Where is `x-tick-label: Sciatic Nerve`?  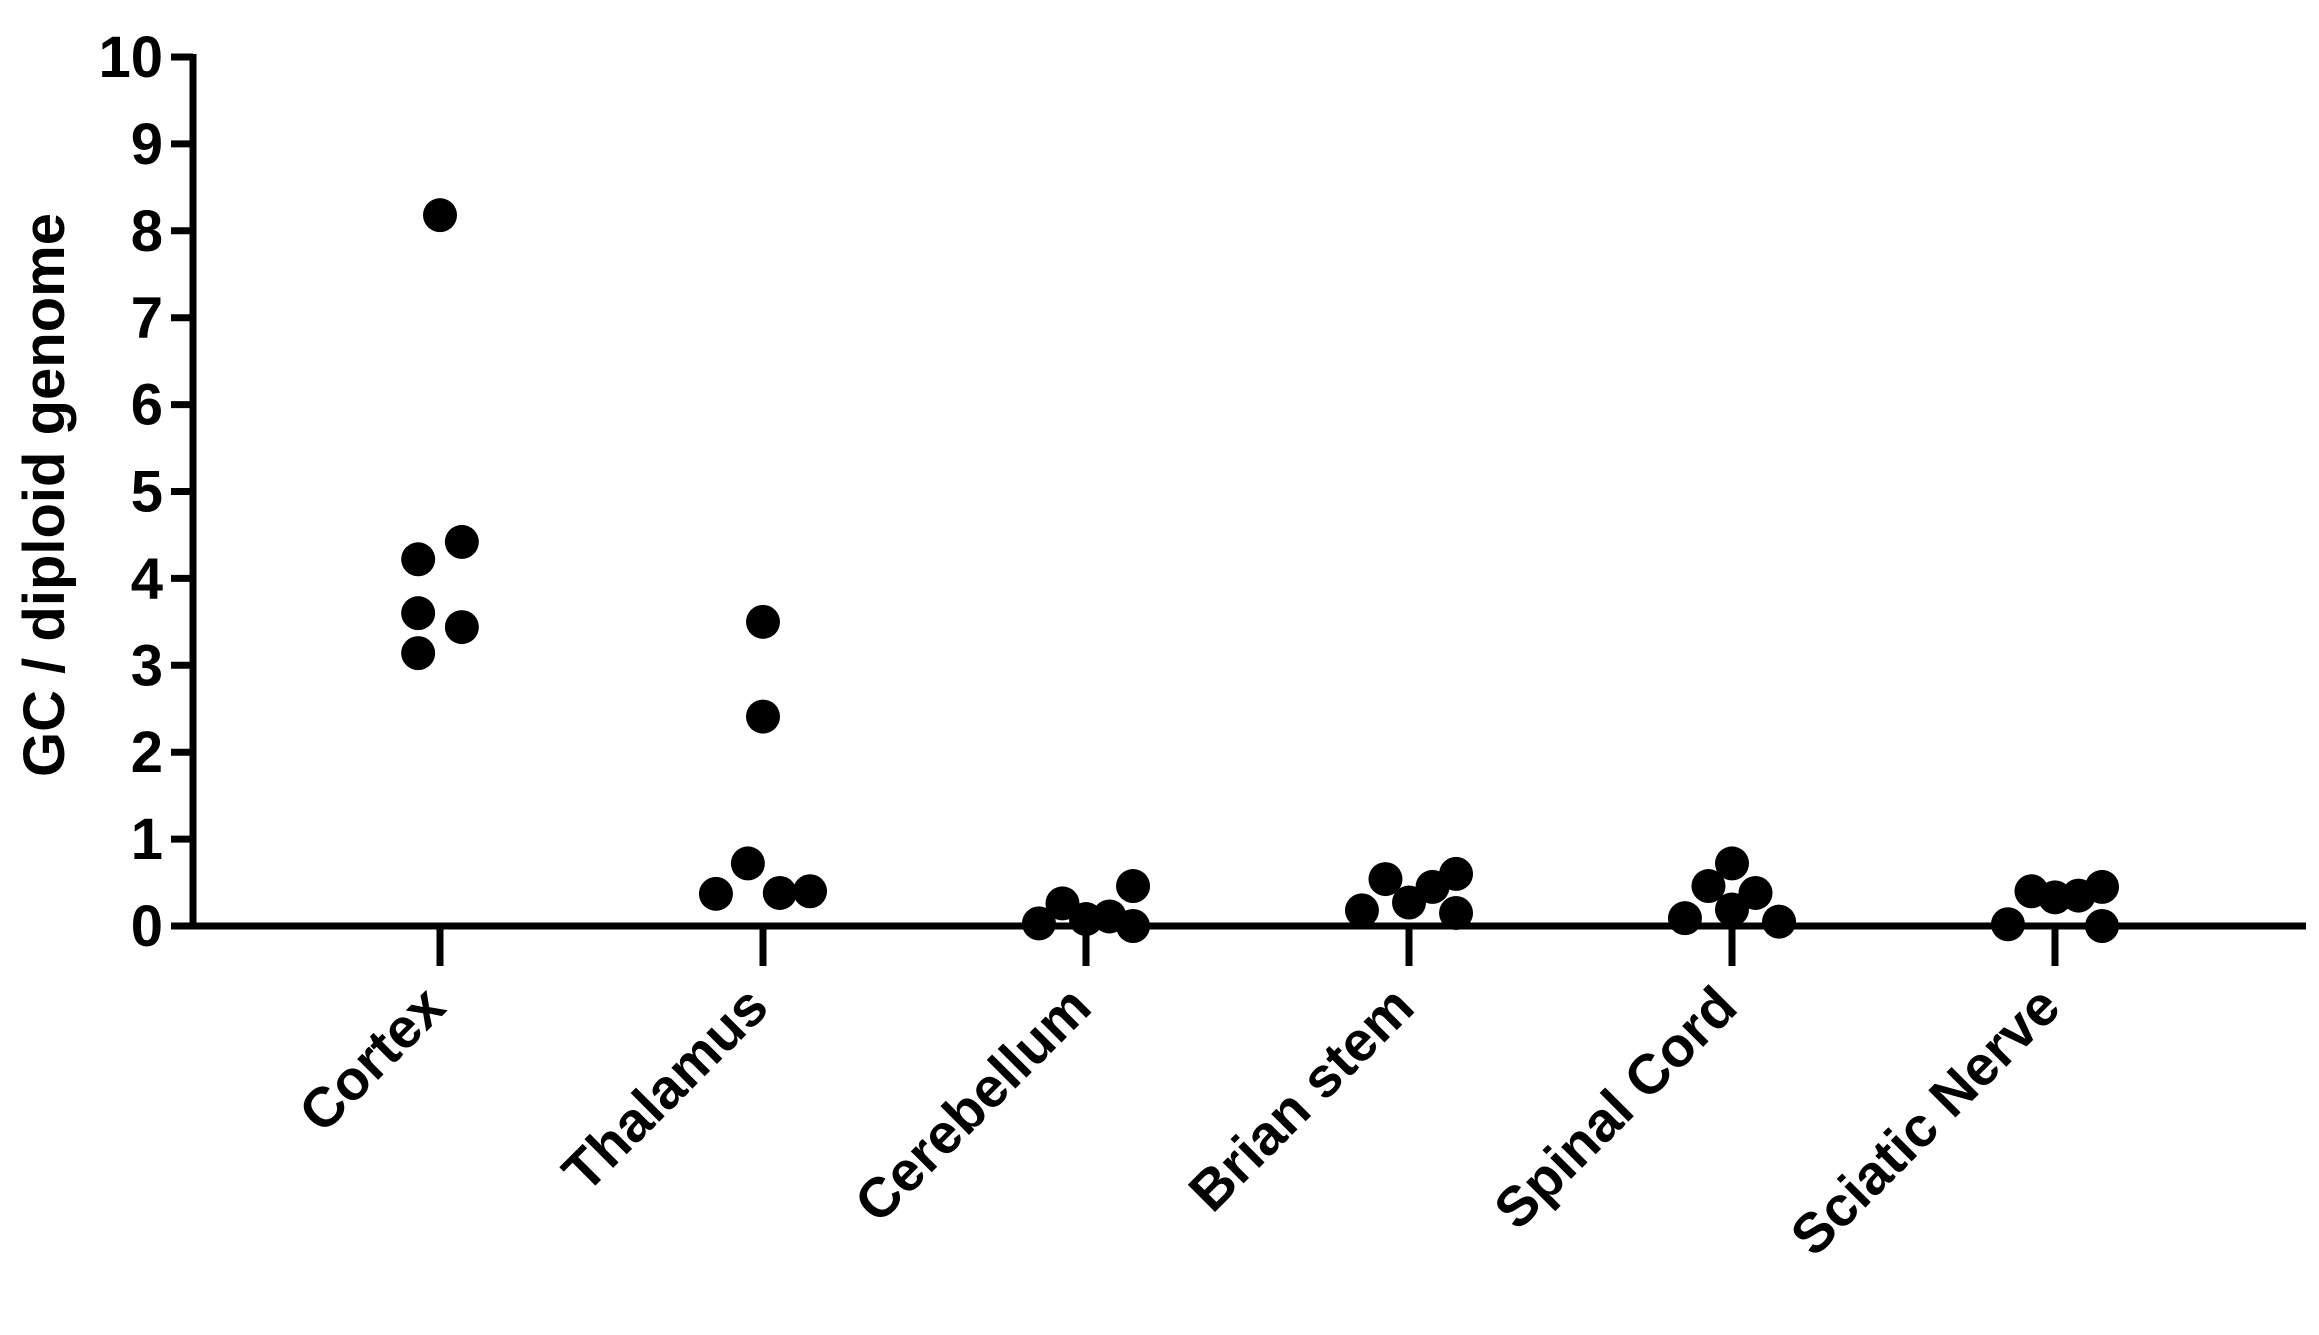
x-tick-label: Sciatic Nerve is located at coordinates (1924, 1120).